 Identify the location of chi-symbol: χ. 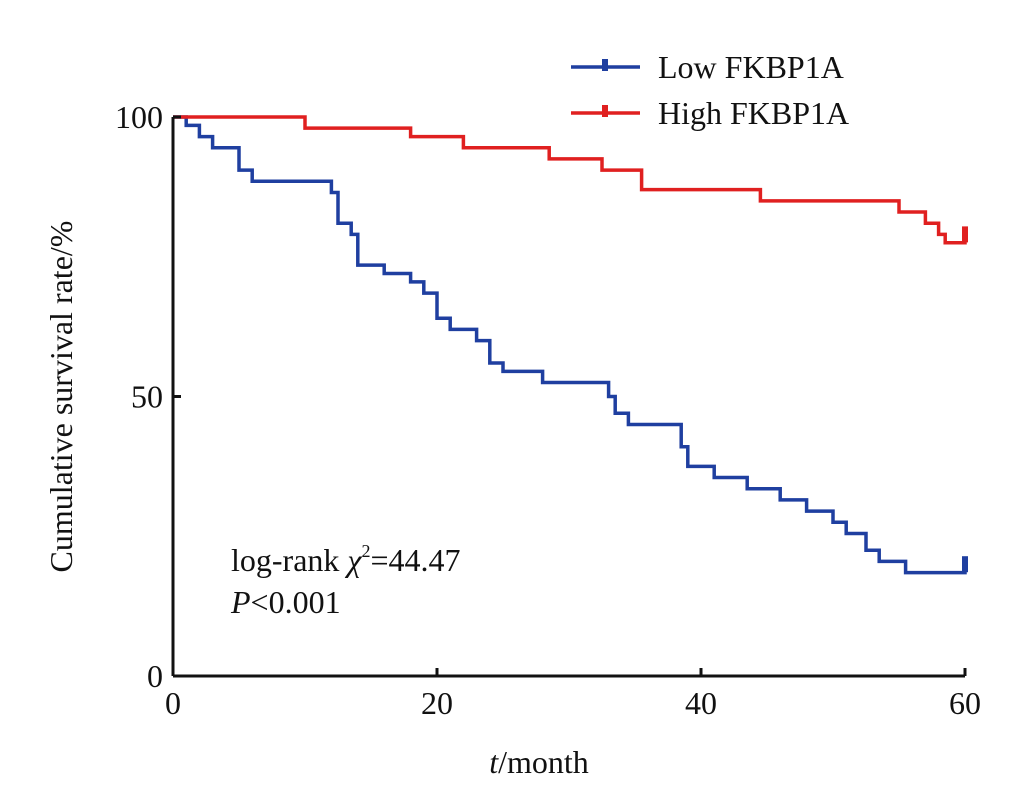
(353, 560).